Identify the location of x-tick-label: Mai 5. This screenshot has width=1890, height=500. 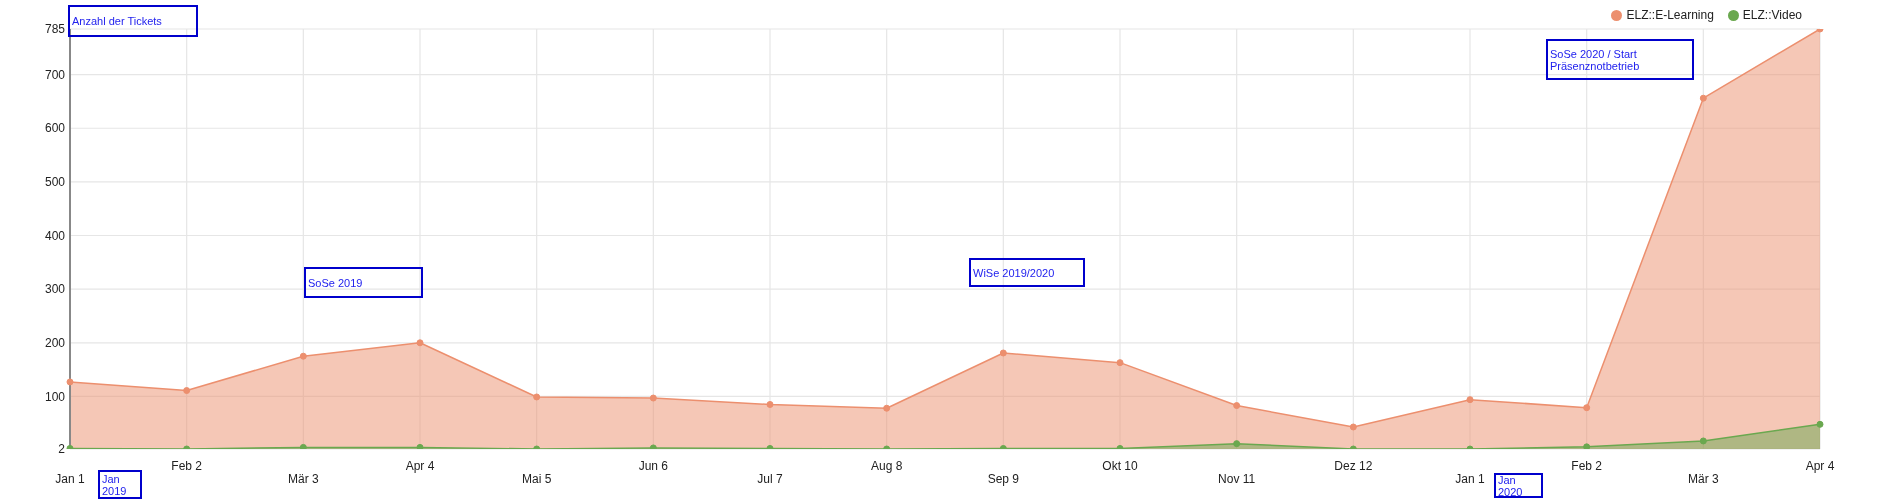
(536, 479).